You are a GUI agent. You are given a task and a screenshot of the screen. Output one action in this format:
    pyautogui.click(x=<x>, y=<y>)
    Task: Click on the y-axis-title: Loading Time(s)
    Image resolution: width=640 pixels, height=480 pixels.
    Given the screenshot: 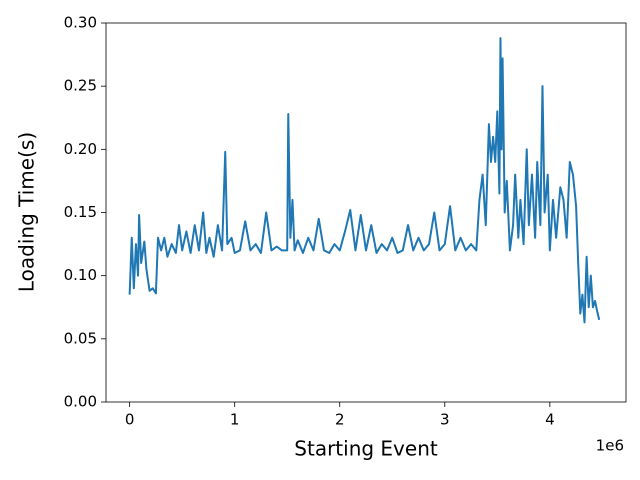 What is the action you would take?
    pyautogui.click(x=27, y=212)
    